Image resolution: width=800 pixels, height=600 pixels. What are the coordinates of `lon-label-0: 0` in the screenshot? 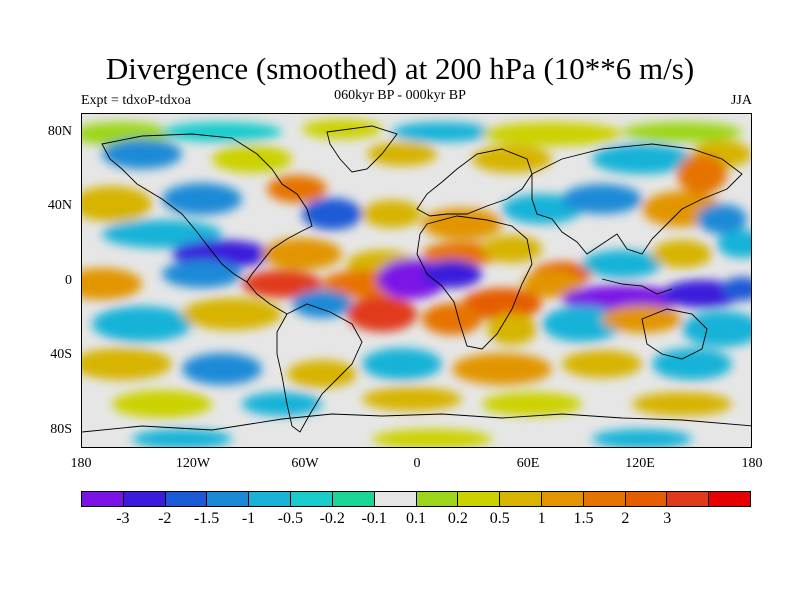 It's located at (417, 463).